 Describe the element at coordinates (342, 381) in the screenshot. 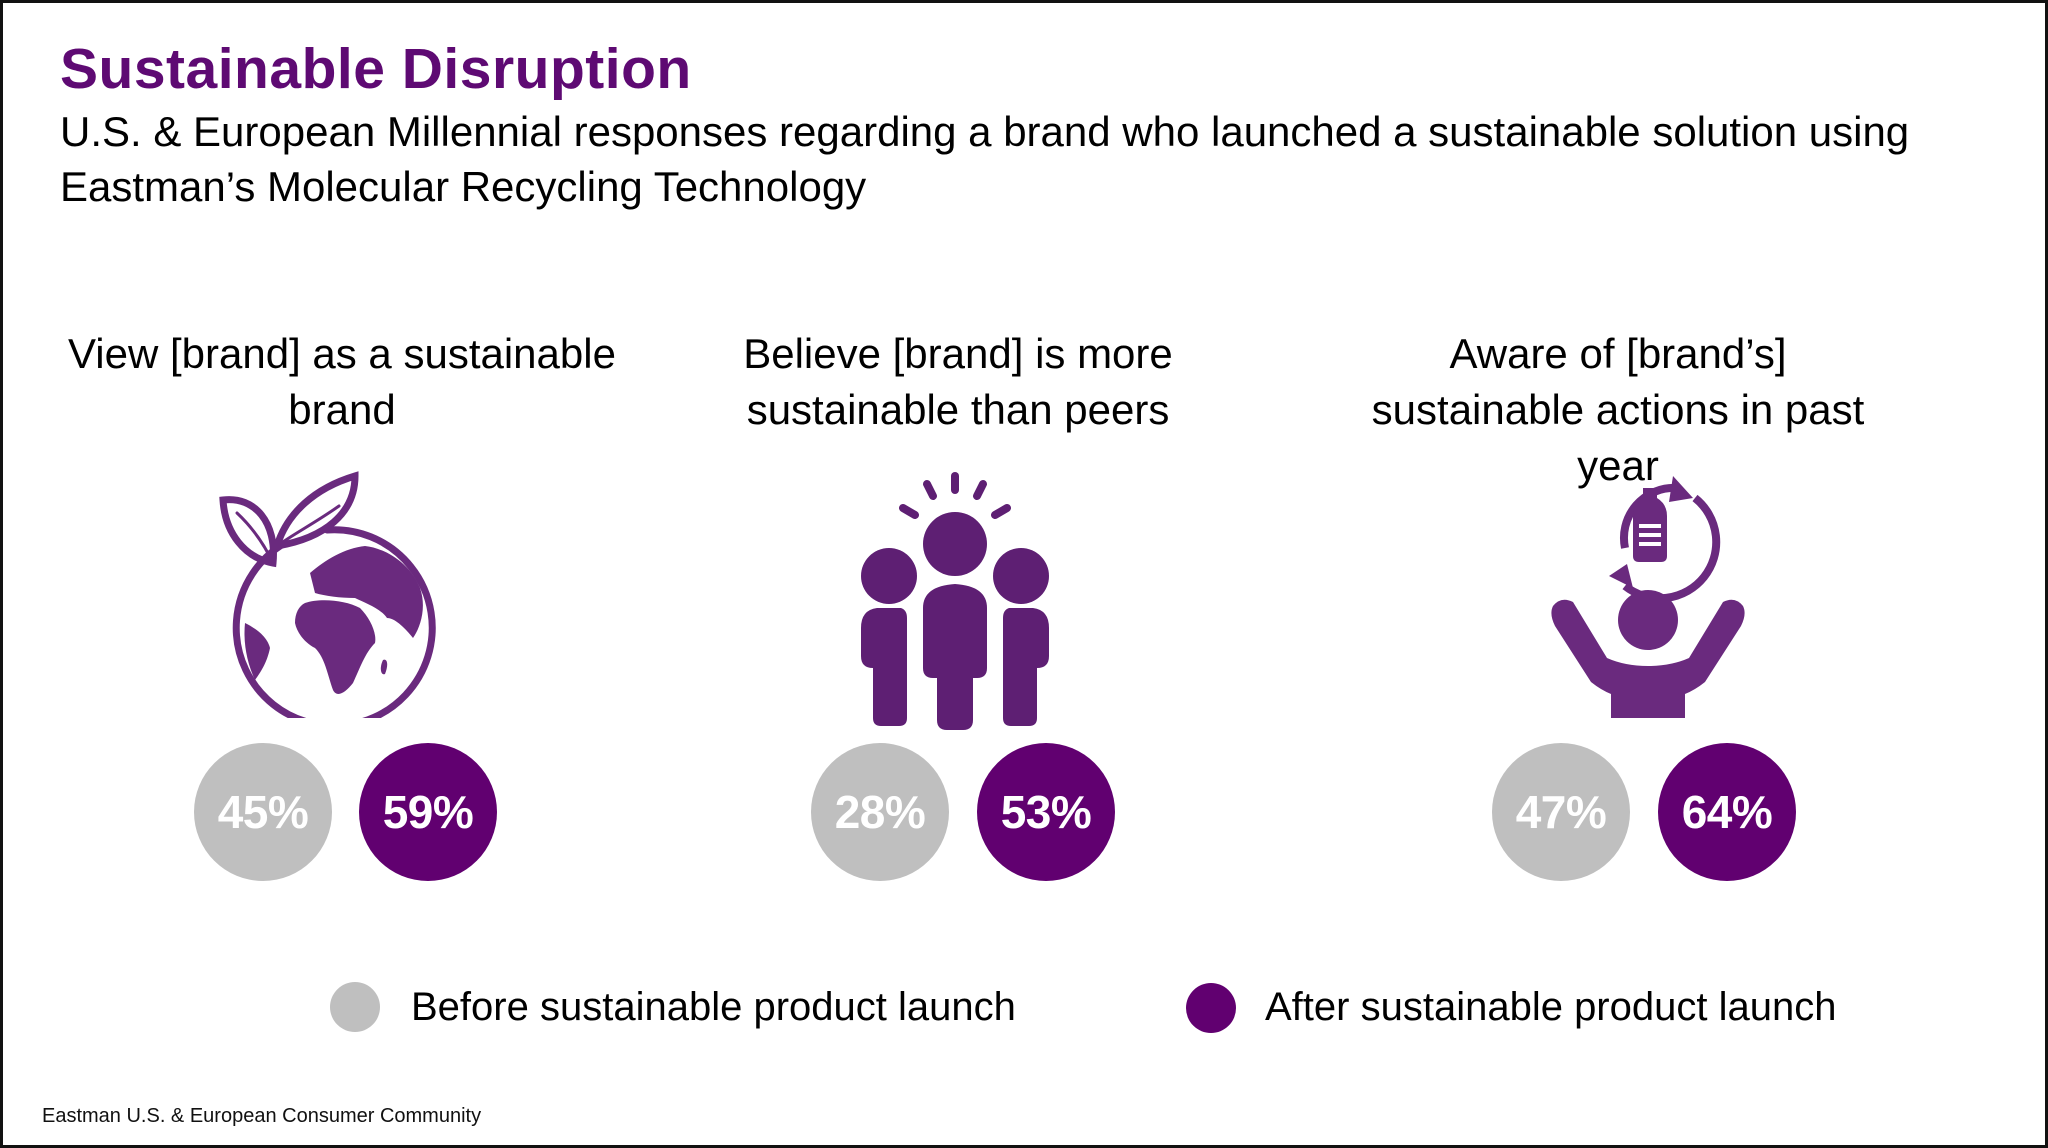

I see `column-heading-view-sustainable: View [brand] as a sustainable brand` at that location.